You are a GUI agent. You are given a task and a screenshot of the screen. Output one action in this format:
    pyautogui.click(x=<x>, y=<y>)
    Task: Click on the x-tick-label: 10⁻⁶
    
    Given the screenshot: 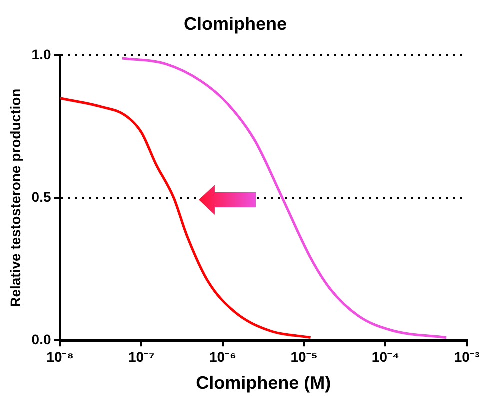 What is the action you would take?
    pyautogui.click(x=222, y=356)
    